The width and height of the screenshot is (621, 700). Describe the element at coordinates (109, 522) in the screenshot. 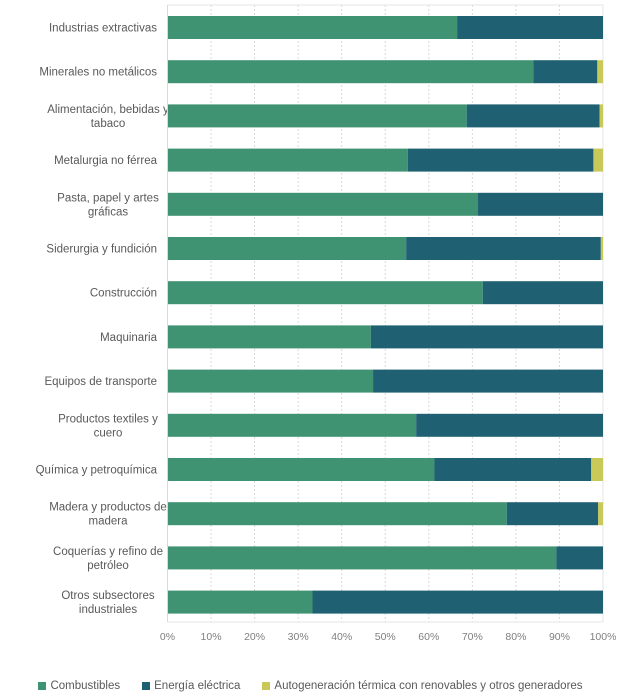

I see `category-label: madera` at that location.